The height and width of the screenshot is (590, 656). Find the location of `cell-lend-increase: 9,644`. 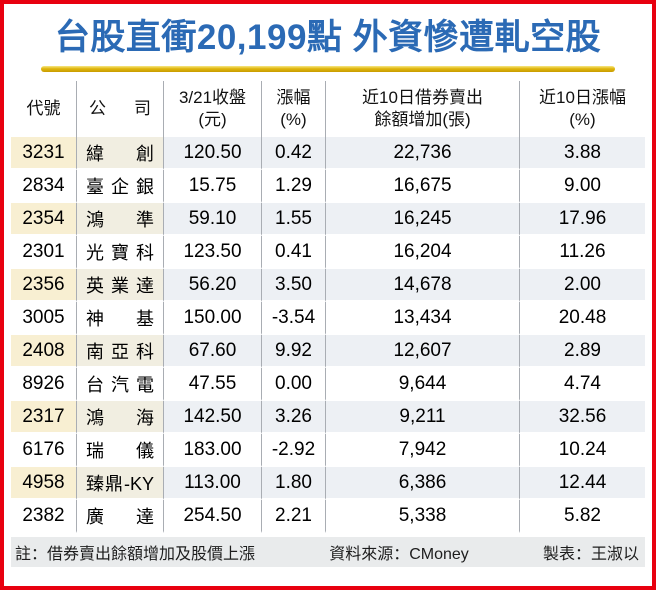

cell-lend-increase: 9,644 is located at coordinates (423, 384).